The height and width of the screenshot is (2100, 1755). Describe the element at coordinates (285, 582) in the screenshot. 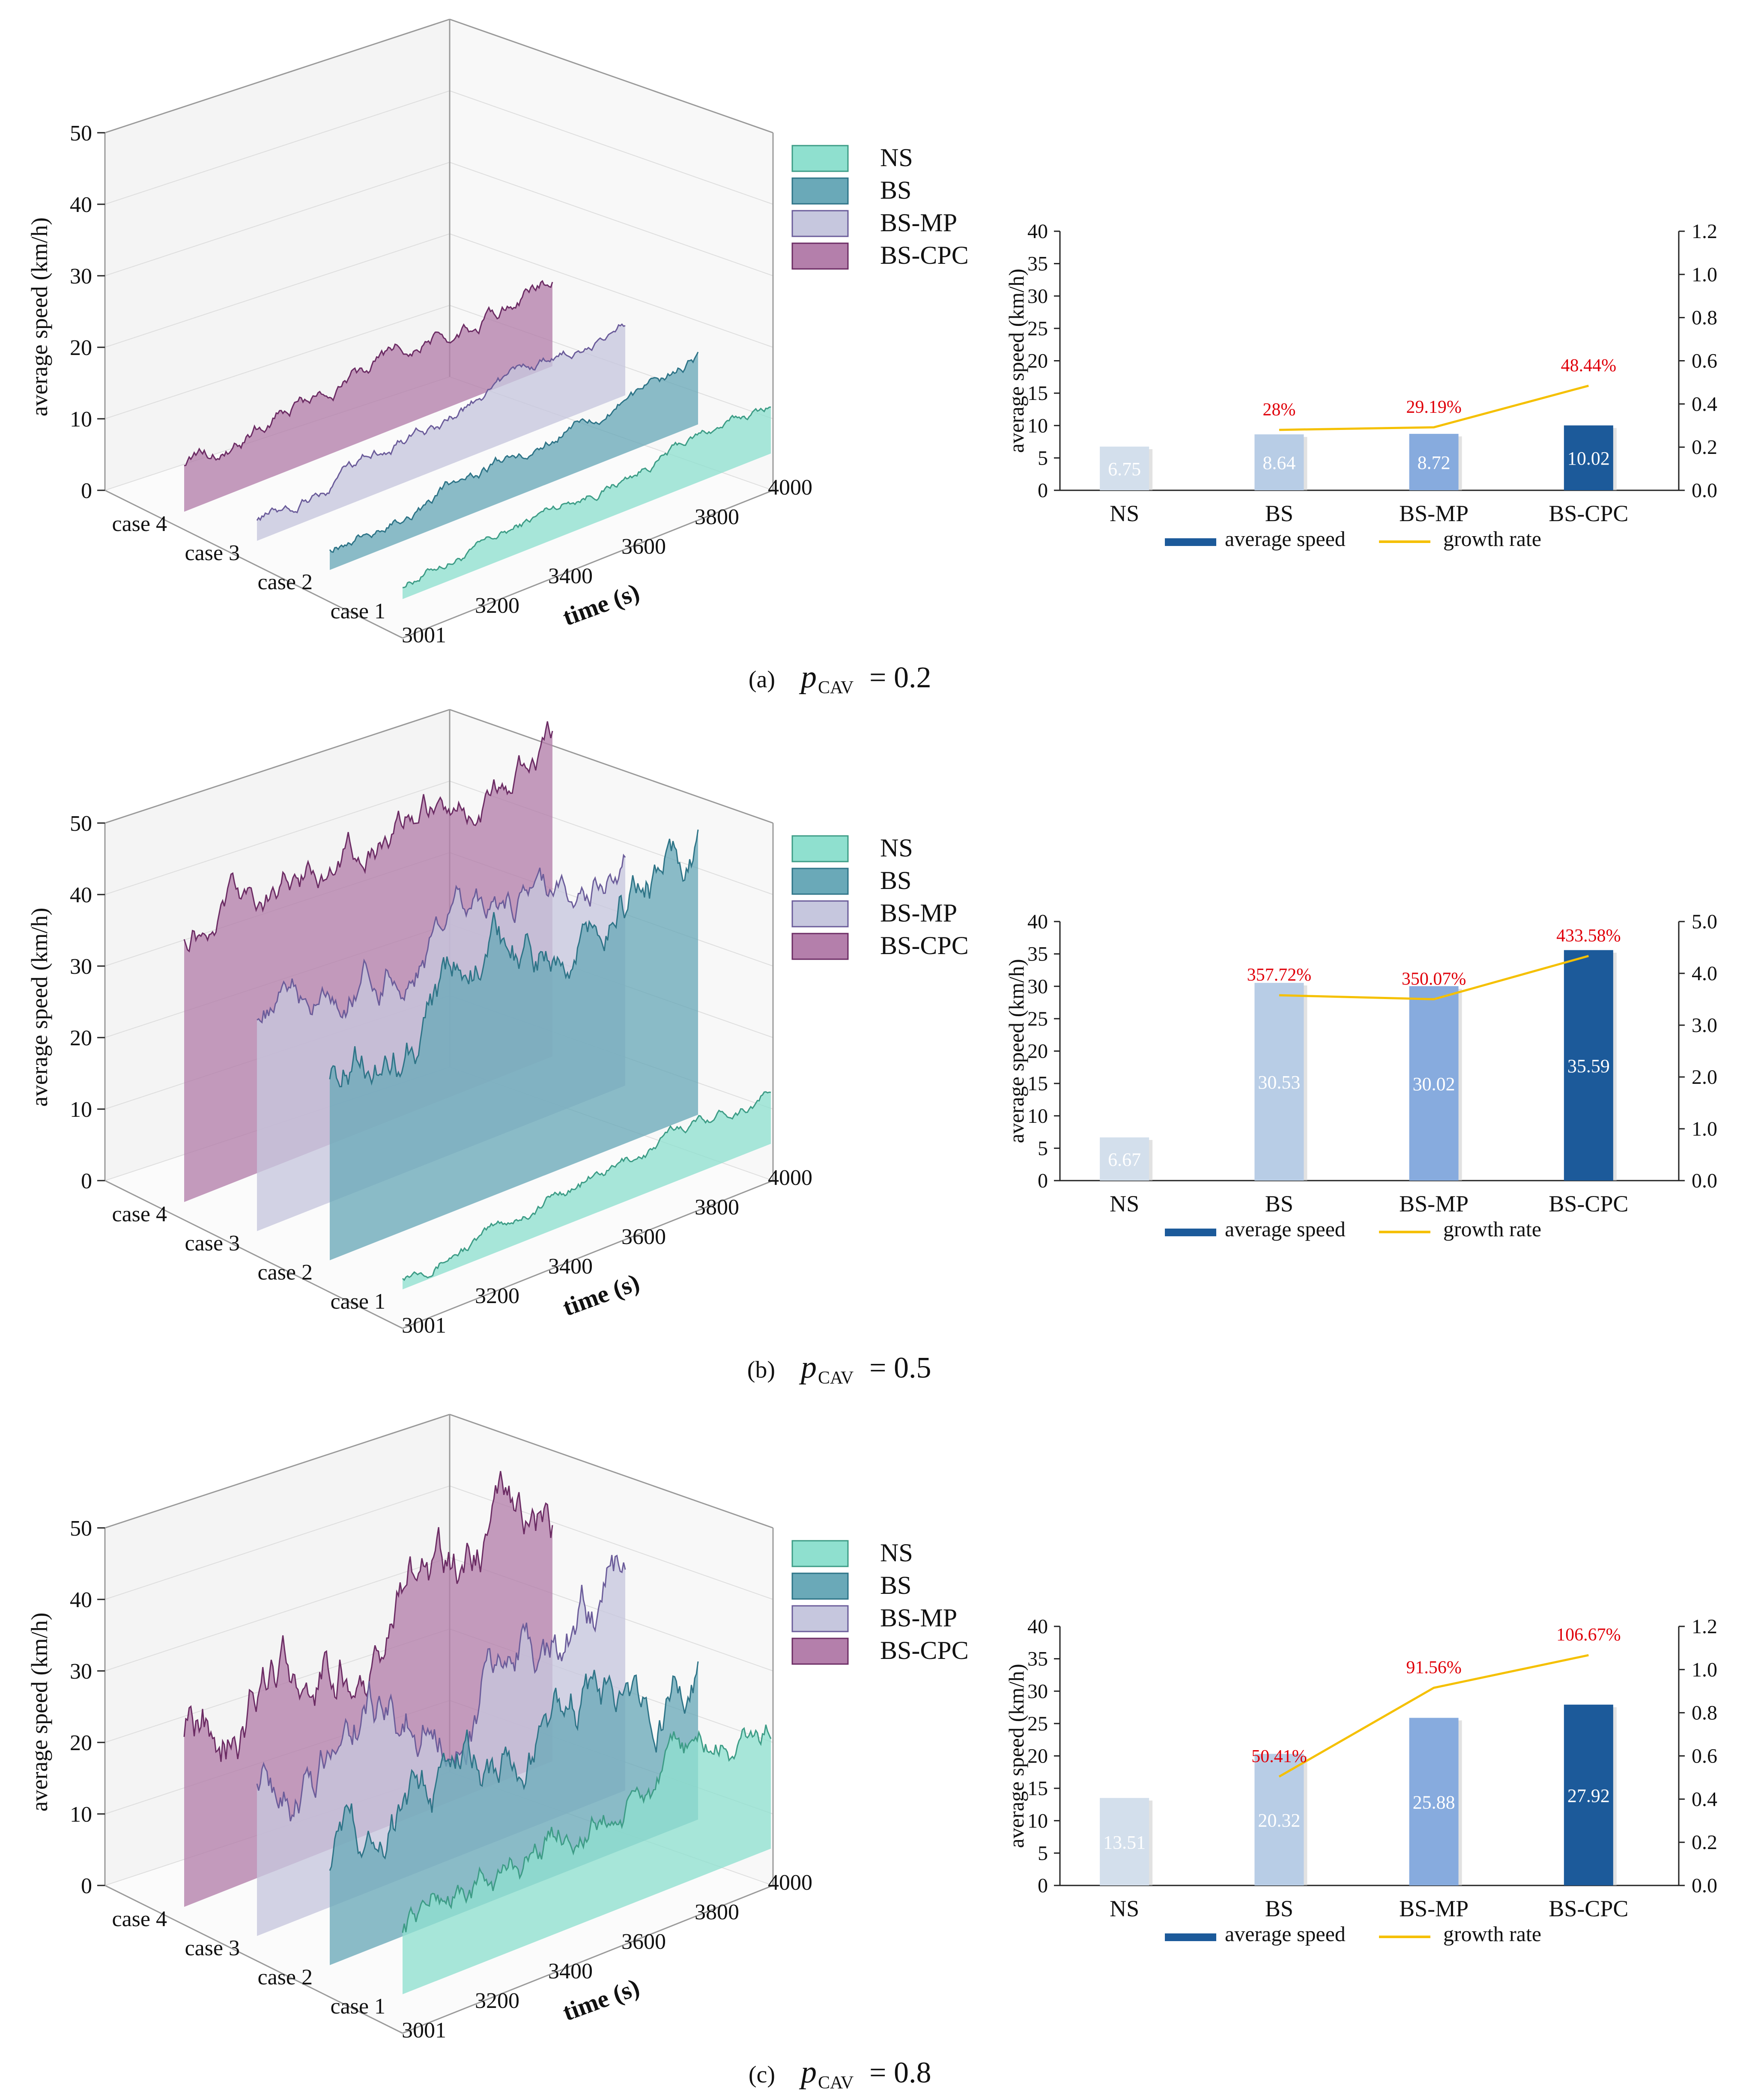

I see `case-label: case 2` at that location.